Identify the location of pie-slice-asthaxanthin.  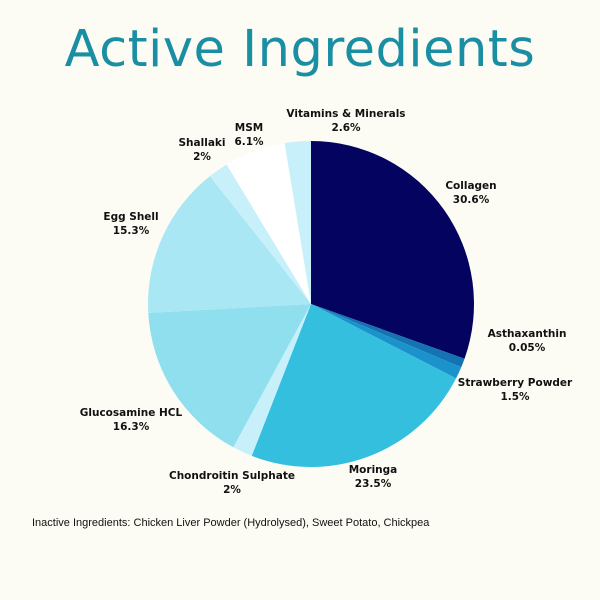
(388, 336).